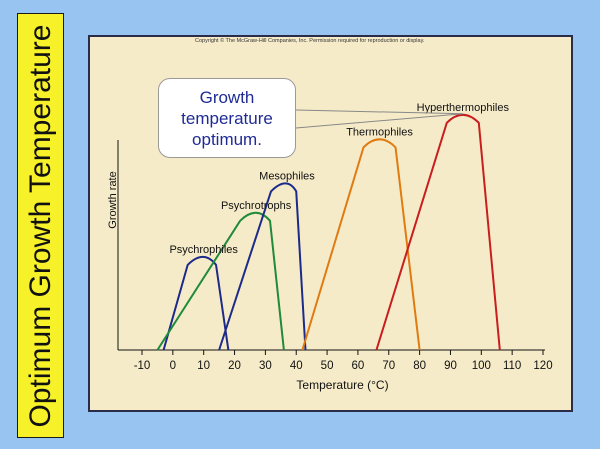 This screenshot has height=449, width=600. Describe the element at coordinates (296, 366) in the screenshot. I see `x-tick-label: 40` at that location.